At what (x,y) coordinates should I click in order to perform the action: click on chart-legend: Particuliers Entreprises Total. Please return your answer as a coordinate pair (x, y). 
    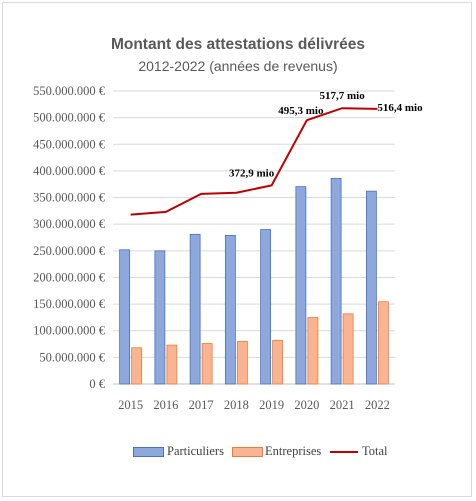
    Looking at the image, I should click on (238, 453).